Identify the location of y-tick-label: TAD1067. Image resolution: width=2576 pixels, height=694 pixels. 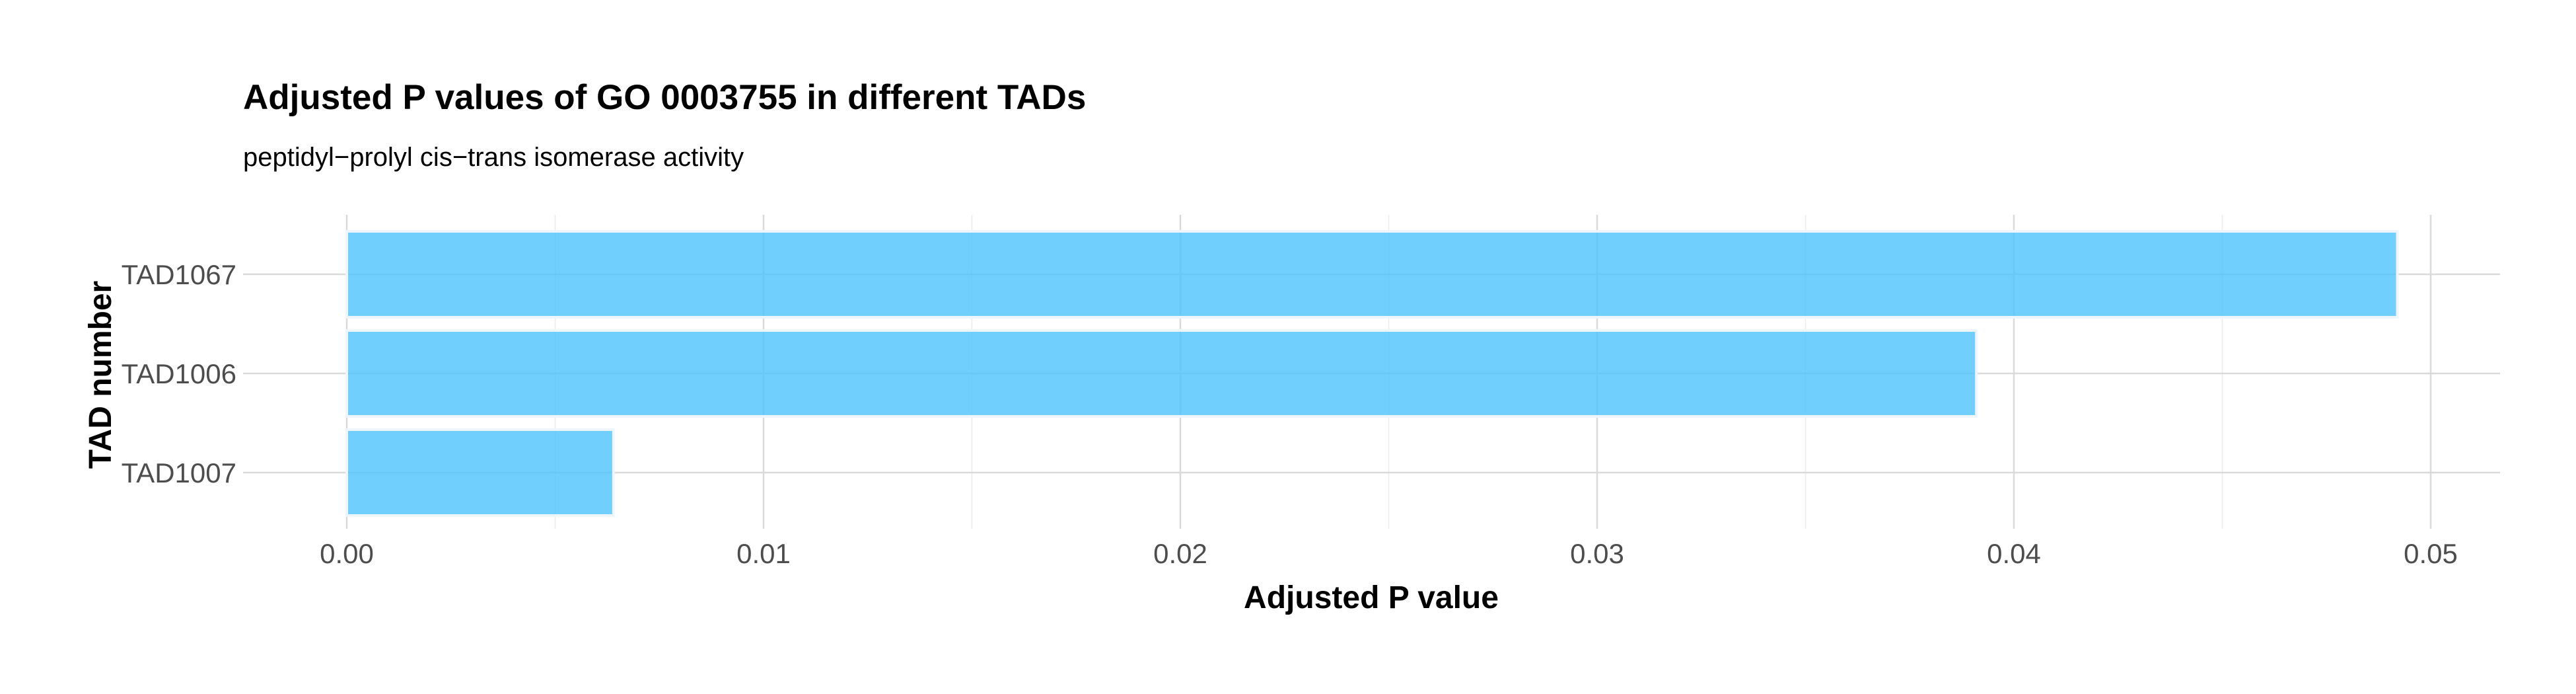
(179, 274).